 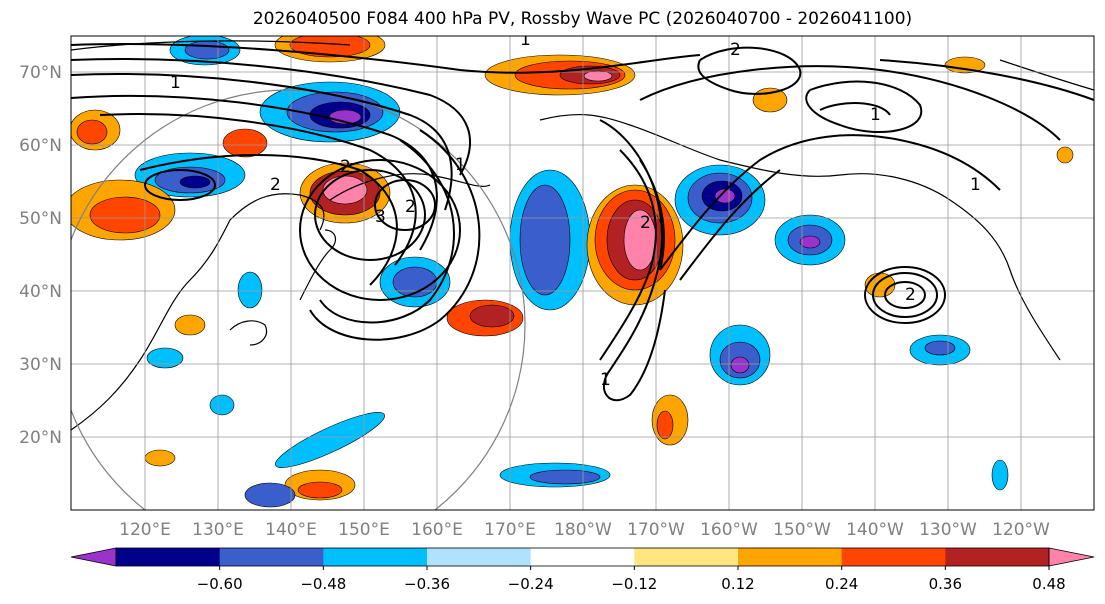 What do you see at coordinates (93, 557) in the screenshot?
I see `colorbar-extend-low` at bounding box center [93, 557].